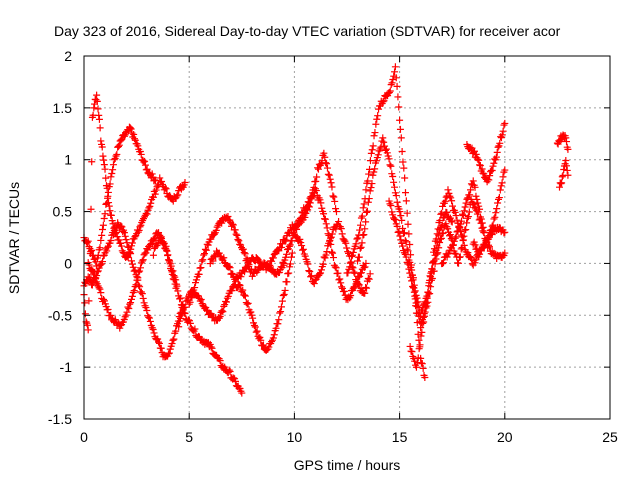 This screenshot has height=480, width=640. I want to click on x-tick-label: 0, so click(84, 437).